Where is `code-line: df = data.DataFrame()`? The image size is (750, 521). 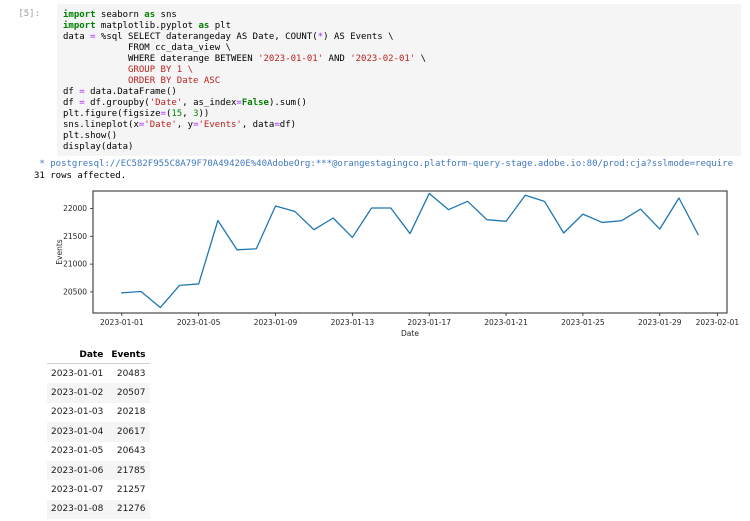
code-line: df = data.DataFrame() is located at coordinates (120, 92).